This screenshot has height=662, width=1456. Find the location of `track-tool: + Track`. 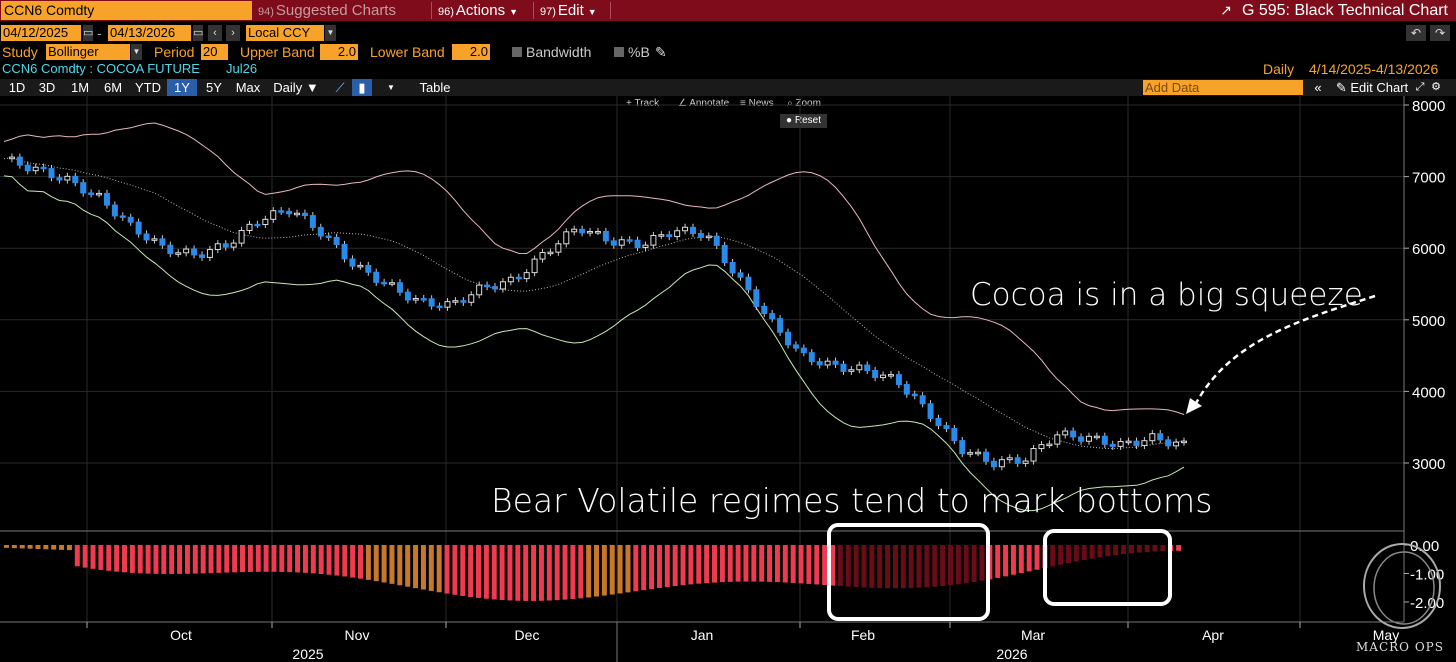

track-tool: + Track is located at coordinates (642, 104).